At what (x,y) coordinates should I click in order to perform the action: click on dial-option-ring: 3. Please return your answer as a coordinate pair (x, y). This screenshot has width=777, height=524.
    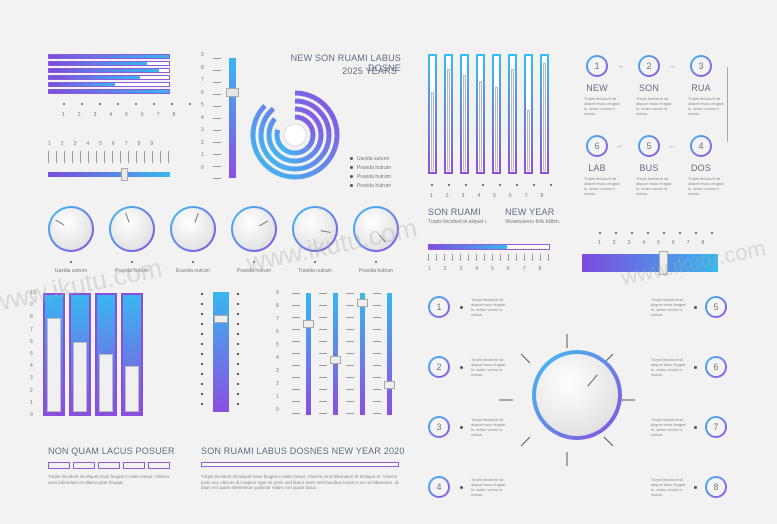
    Looking at the image, I should click on (439, 427).